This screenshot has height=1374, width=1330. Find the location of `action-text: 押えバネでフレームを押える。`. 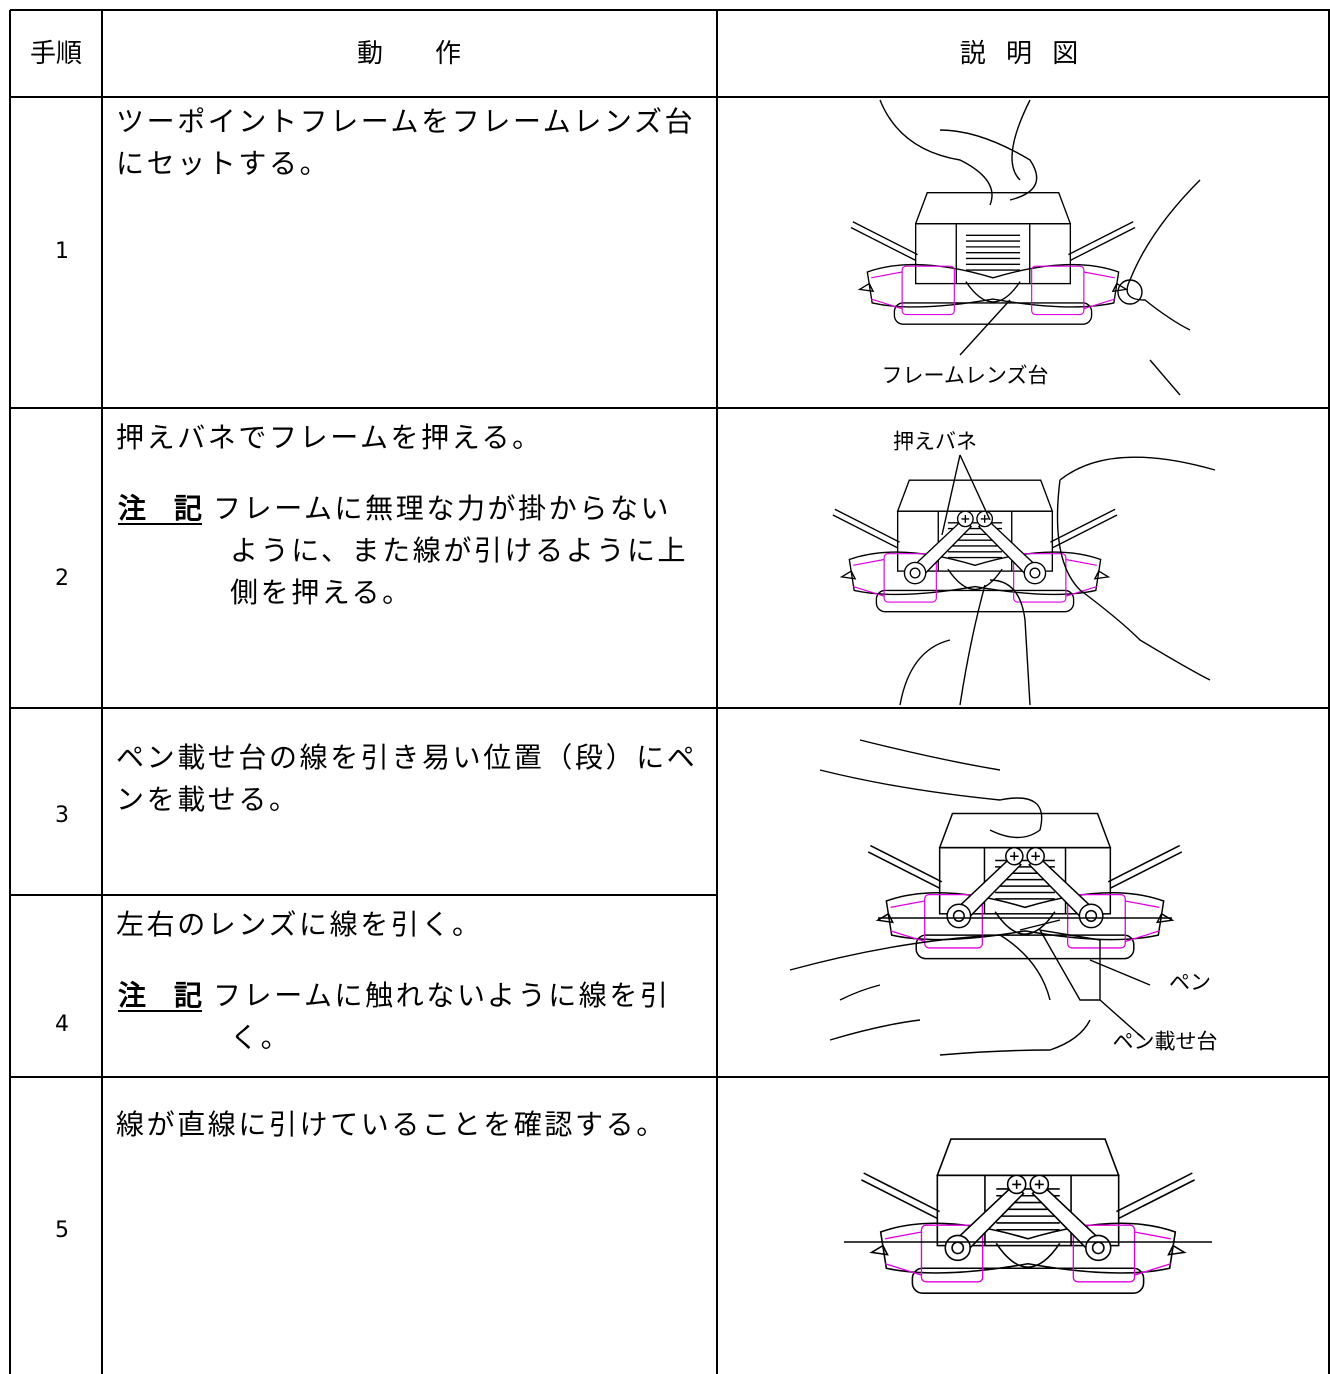

action-text: 押えバネでフレームを押える。 is located at coordinates (329, 437).